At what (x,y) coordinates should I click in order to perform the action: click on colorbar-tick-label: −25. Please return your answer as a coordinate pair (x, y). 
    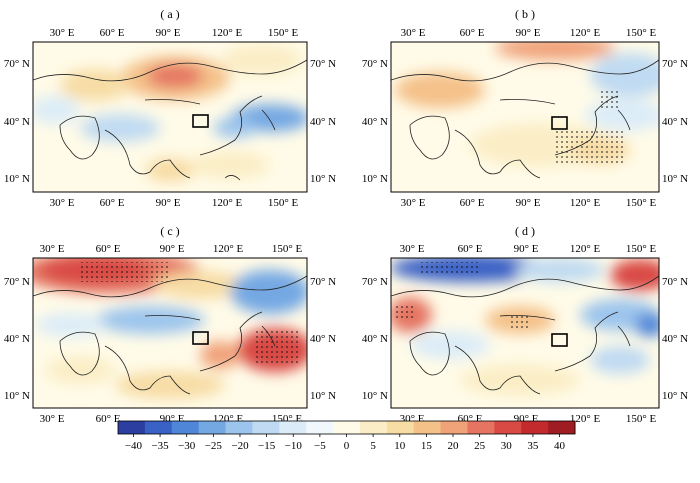
    Looking at the image, I should click on (214, 446).